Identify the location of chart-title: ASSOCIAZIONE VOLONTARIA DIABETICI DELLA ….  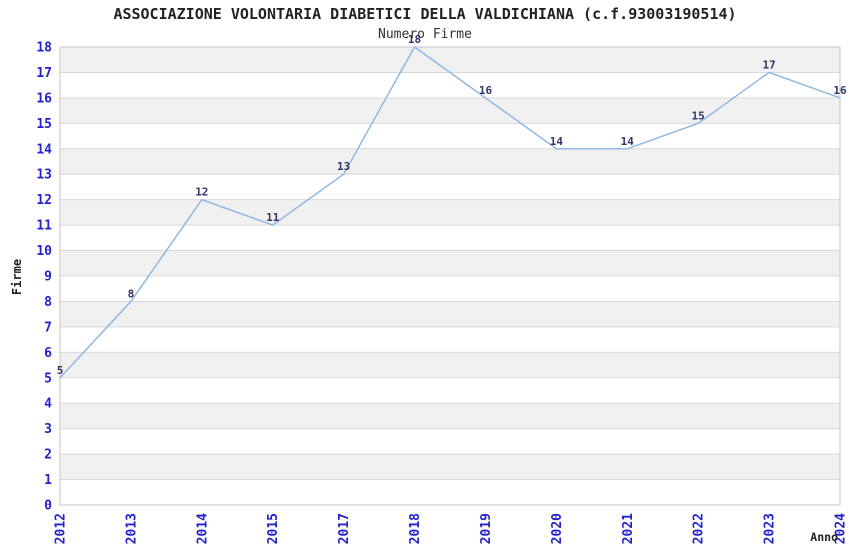
(425, 14).